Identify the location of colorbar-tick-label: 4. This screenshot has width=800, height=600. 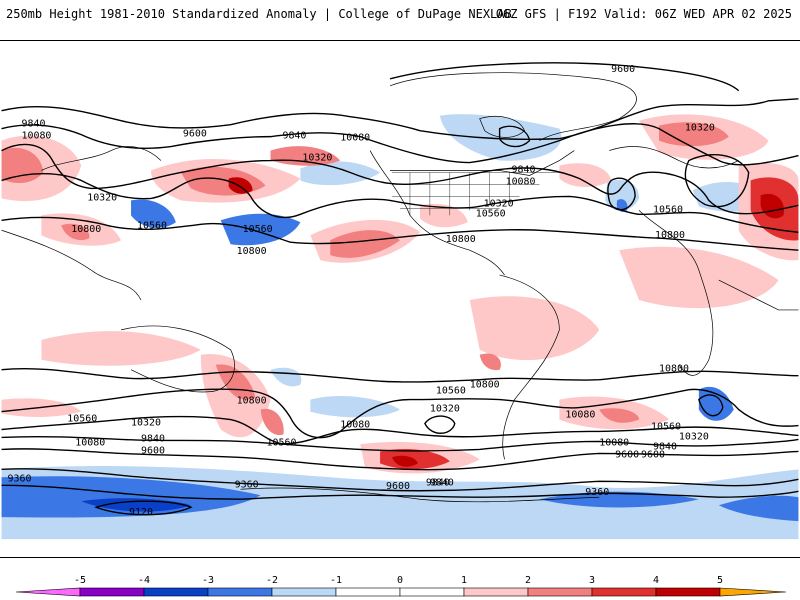
(656, 580).